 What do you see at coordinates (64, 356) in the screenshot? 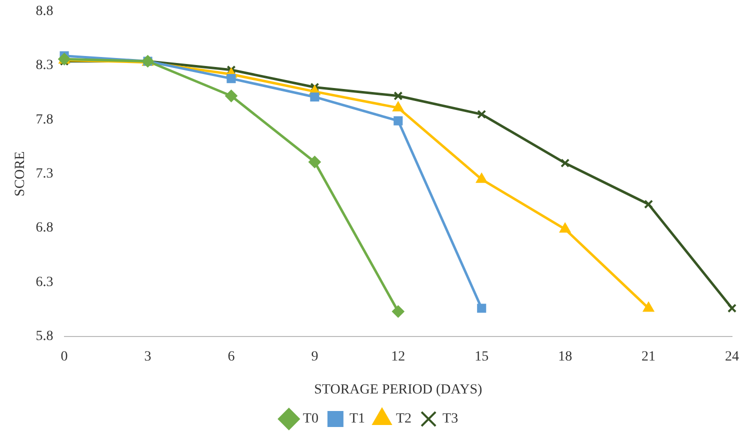
I see `x-tick-label: 0` at bounding box center [64, 356].